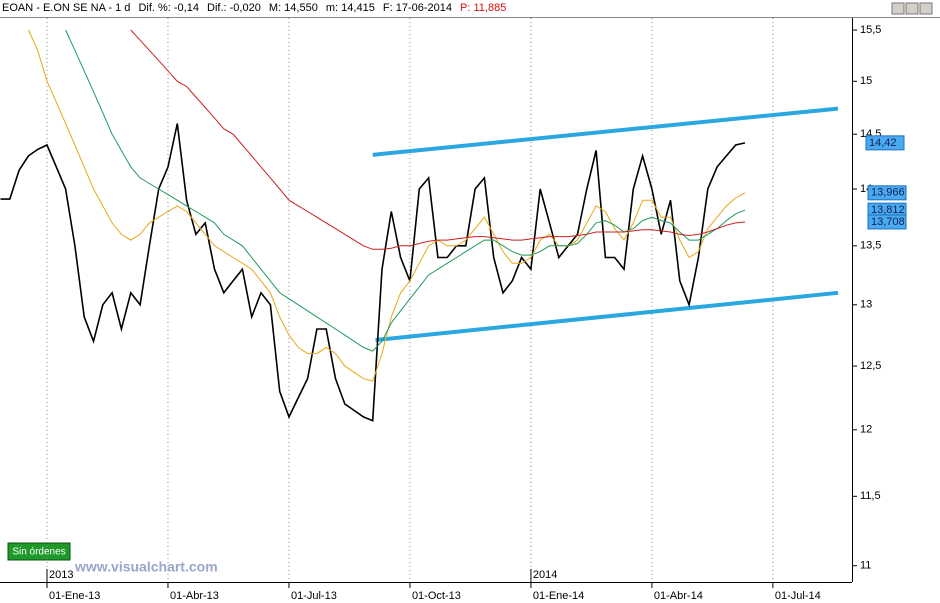  What do you see at coordinates (146, 567) in the screenshot?
I see `watermark: www.visualchart.com` at bounding box center [146, 567].